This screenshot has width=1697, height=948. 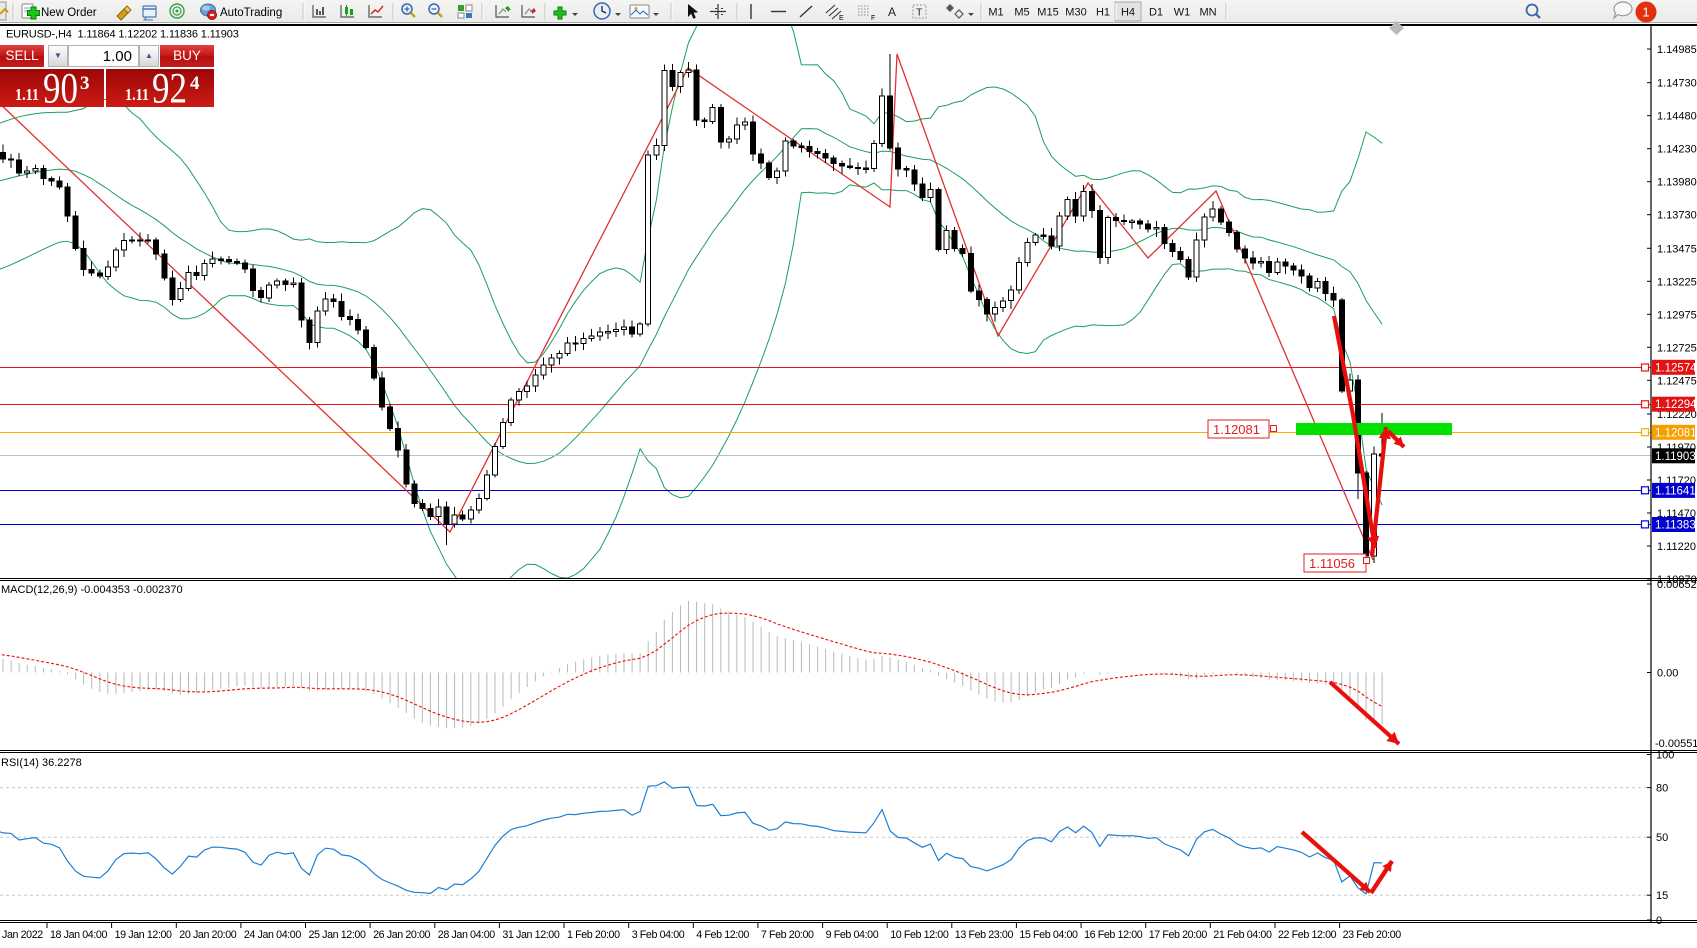 I want to click on svg-text: 23 Feb 20:00, so click(x=1372, y=935).